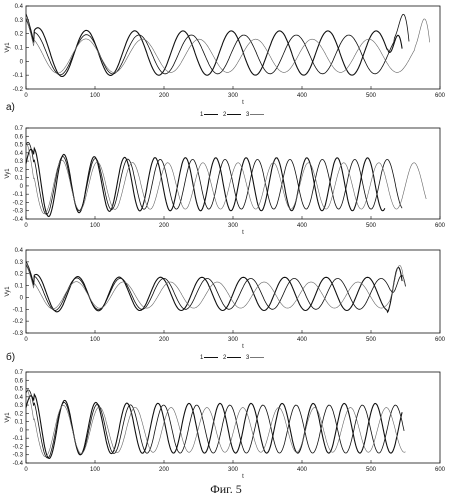 The height and width of the screenshot is (500, 452). I want to click on panel-marker-b: б), so click(10, 357).